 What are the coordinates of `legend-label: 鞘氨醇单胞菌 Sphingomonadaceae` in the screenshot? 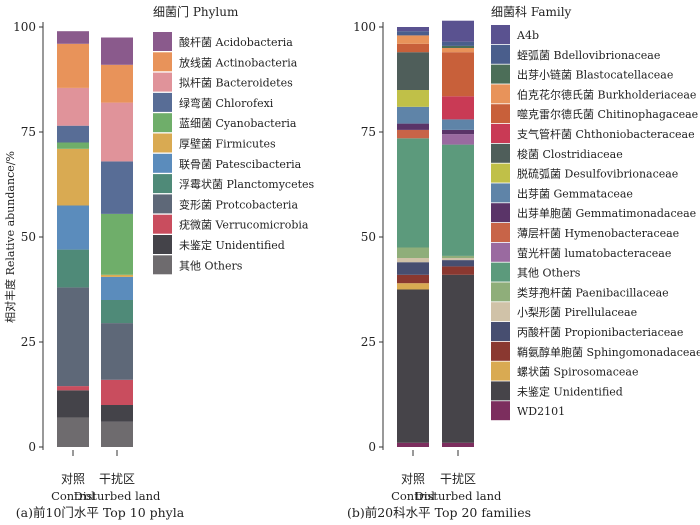 It's located at (608, 352).